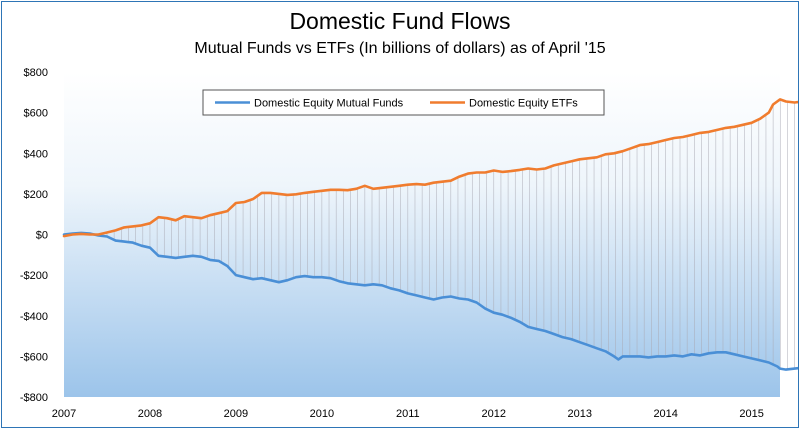 This screenshot has height=429, width=800. Describe the element at coordinates (523, 104) in the screenshot. I see `legend-label-etfs: Domestic Equity ETFs` at that location.